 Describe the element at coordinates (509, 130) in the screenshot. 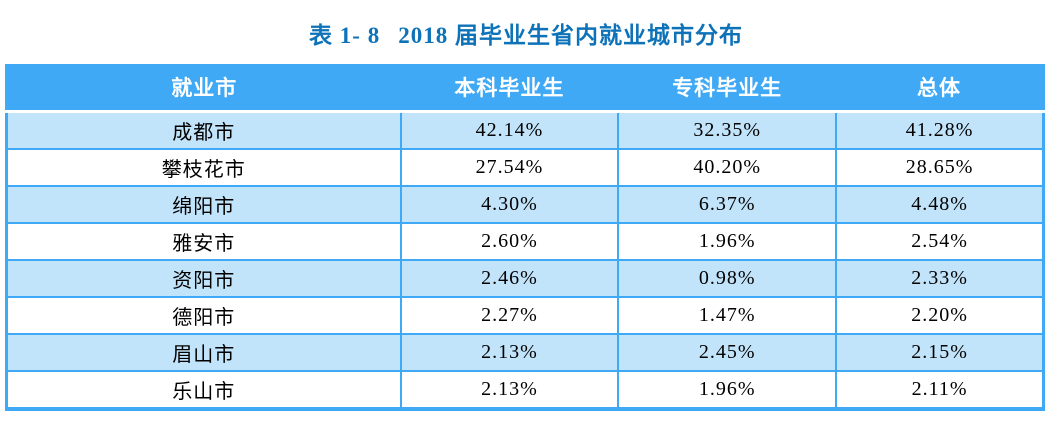

I see `undergrad-cell: 42.14%` at that location.